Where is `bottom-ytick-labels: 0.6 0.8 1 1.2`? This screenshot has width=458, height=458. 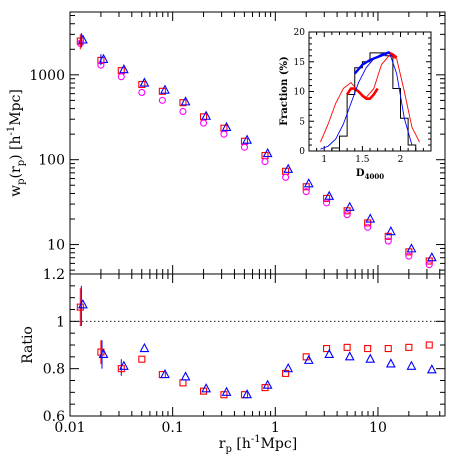 bottom-ytick-labels: 0.6 0.8 1 1.2 is located at coordinates (54, 346).